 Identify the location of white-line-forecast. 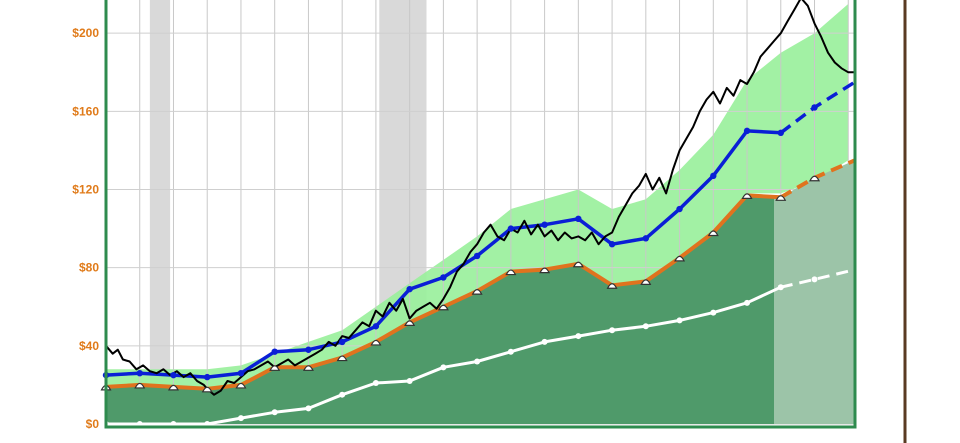
(818, 278).